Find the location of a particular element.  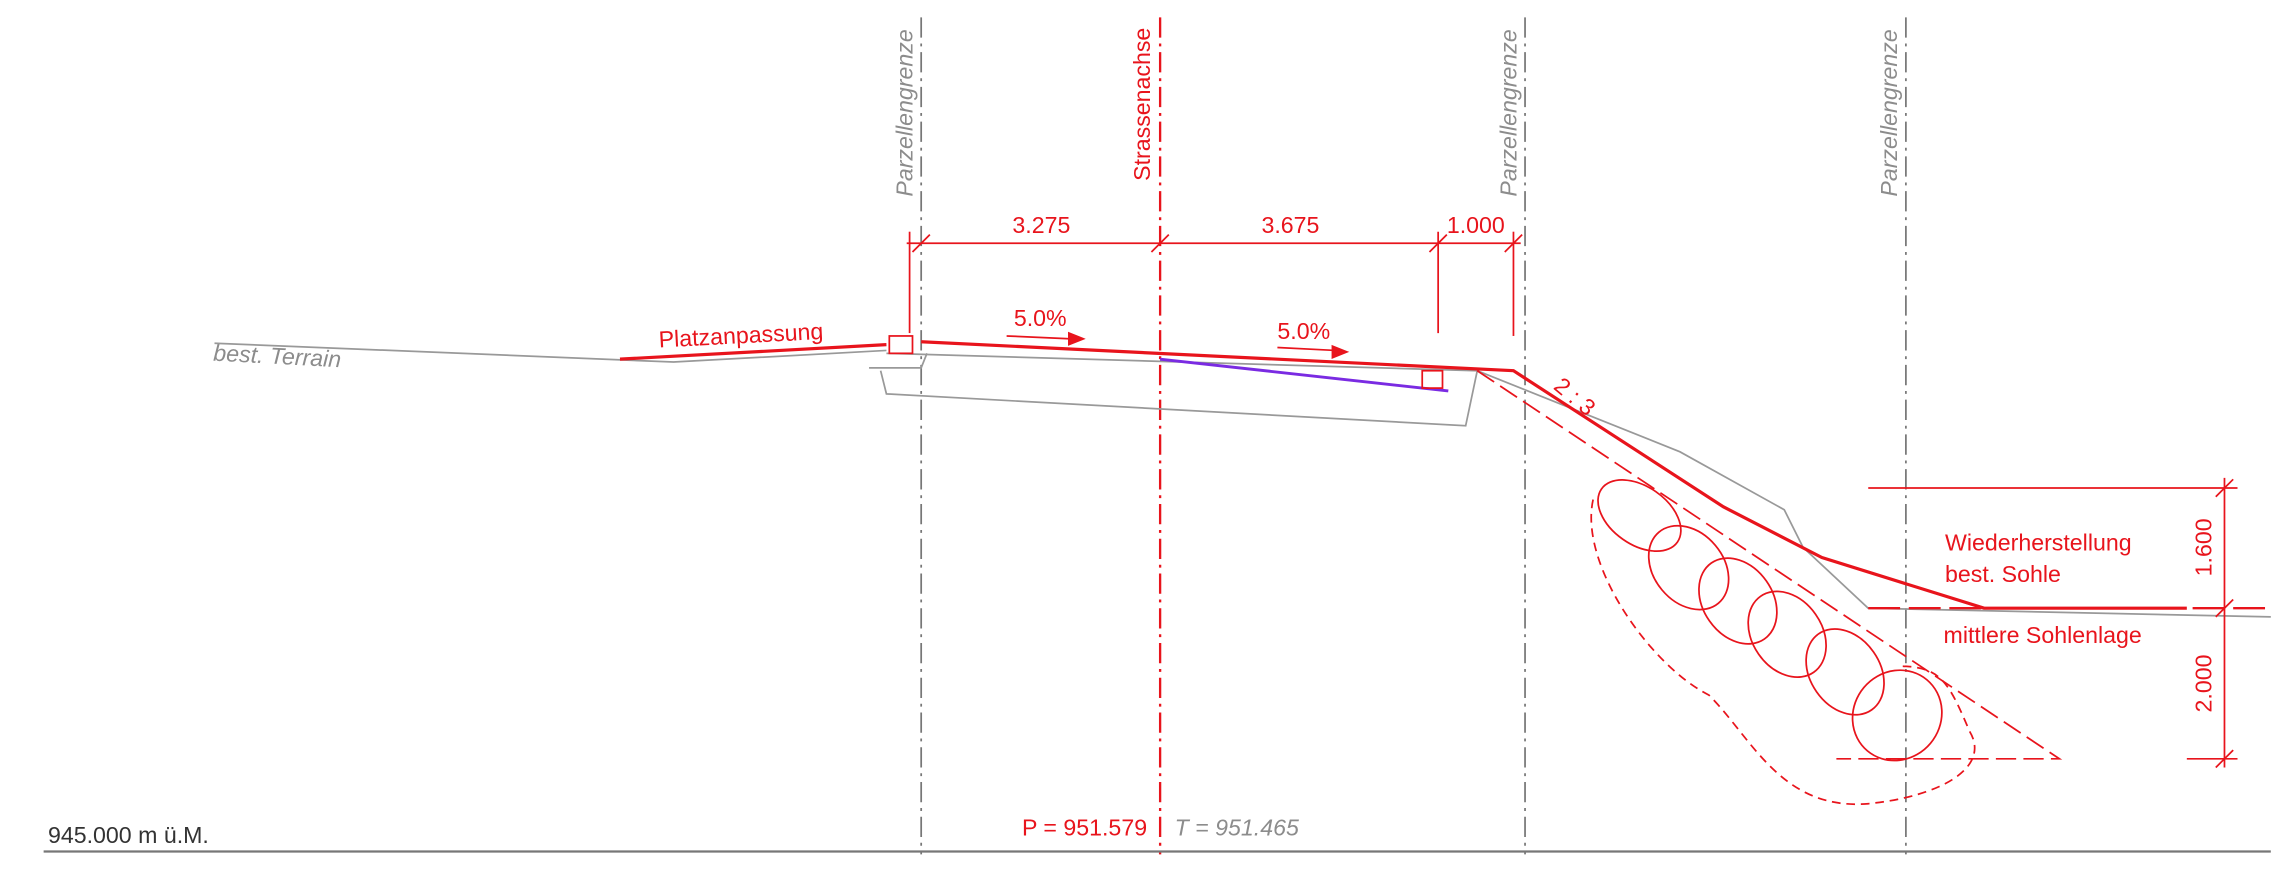

height-dimension is located at coordinates (2053, 623).